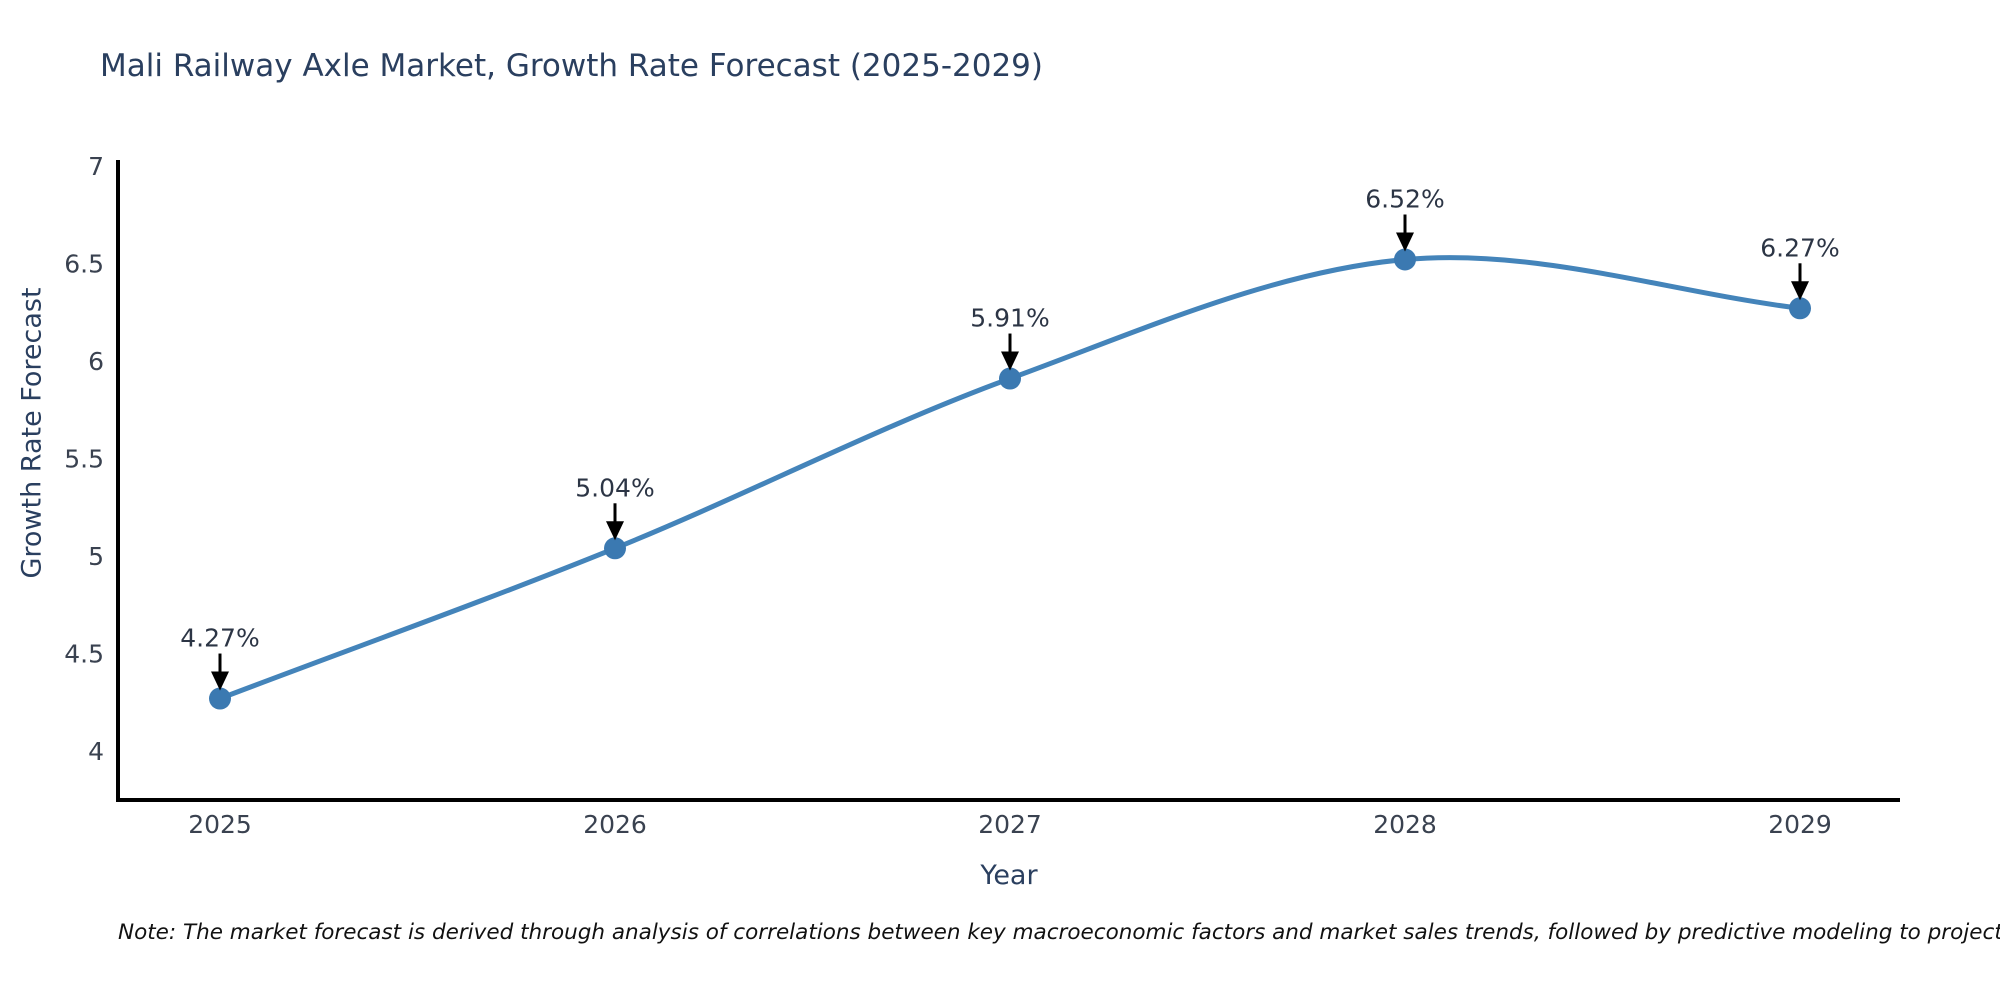  Describe the element at coordinates (220, 824) in the screenshot. I see `x-tick-label: 2025` at that location.